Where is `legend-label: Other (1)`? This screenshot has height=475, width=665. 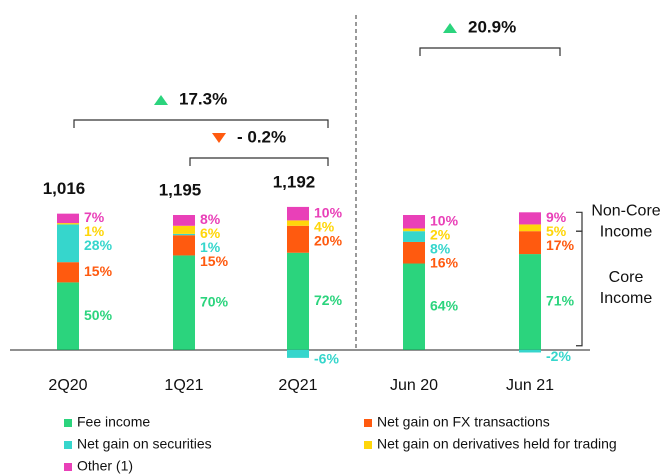 legend-label: Other (1) is located at coordinates (105, 466).